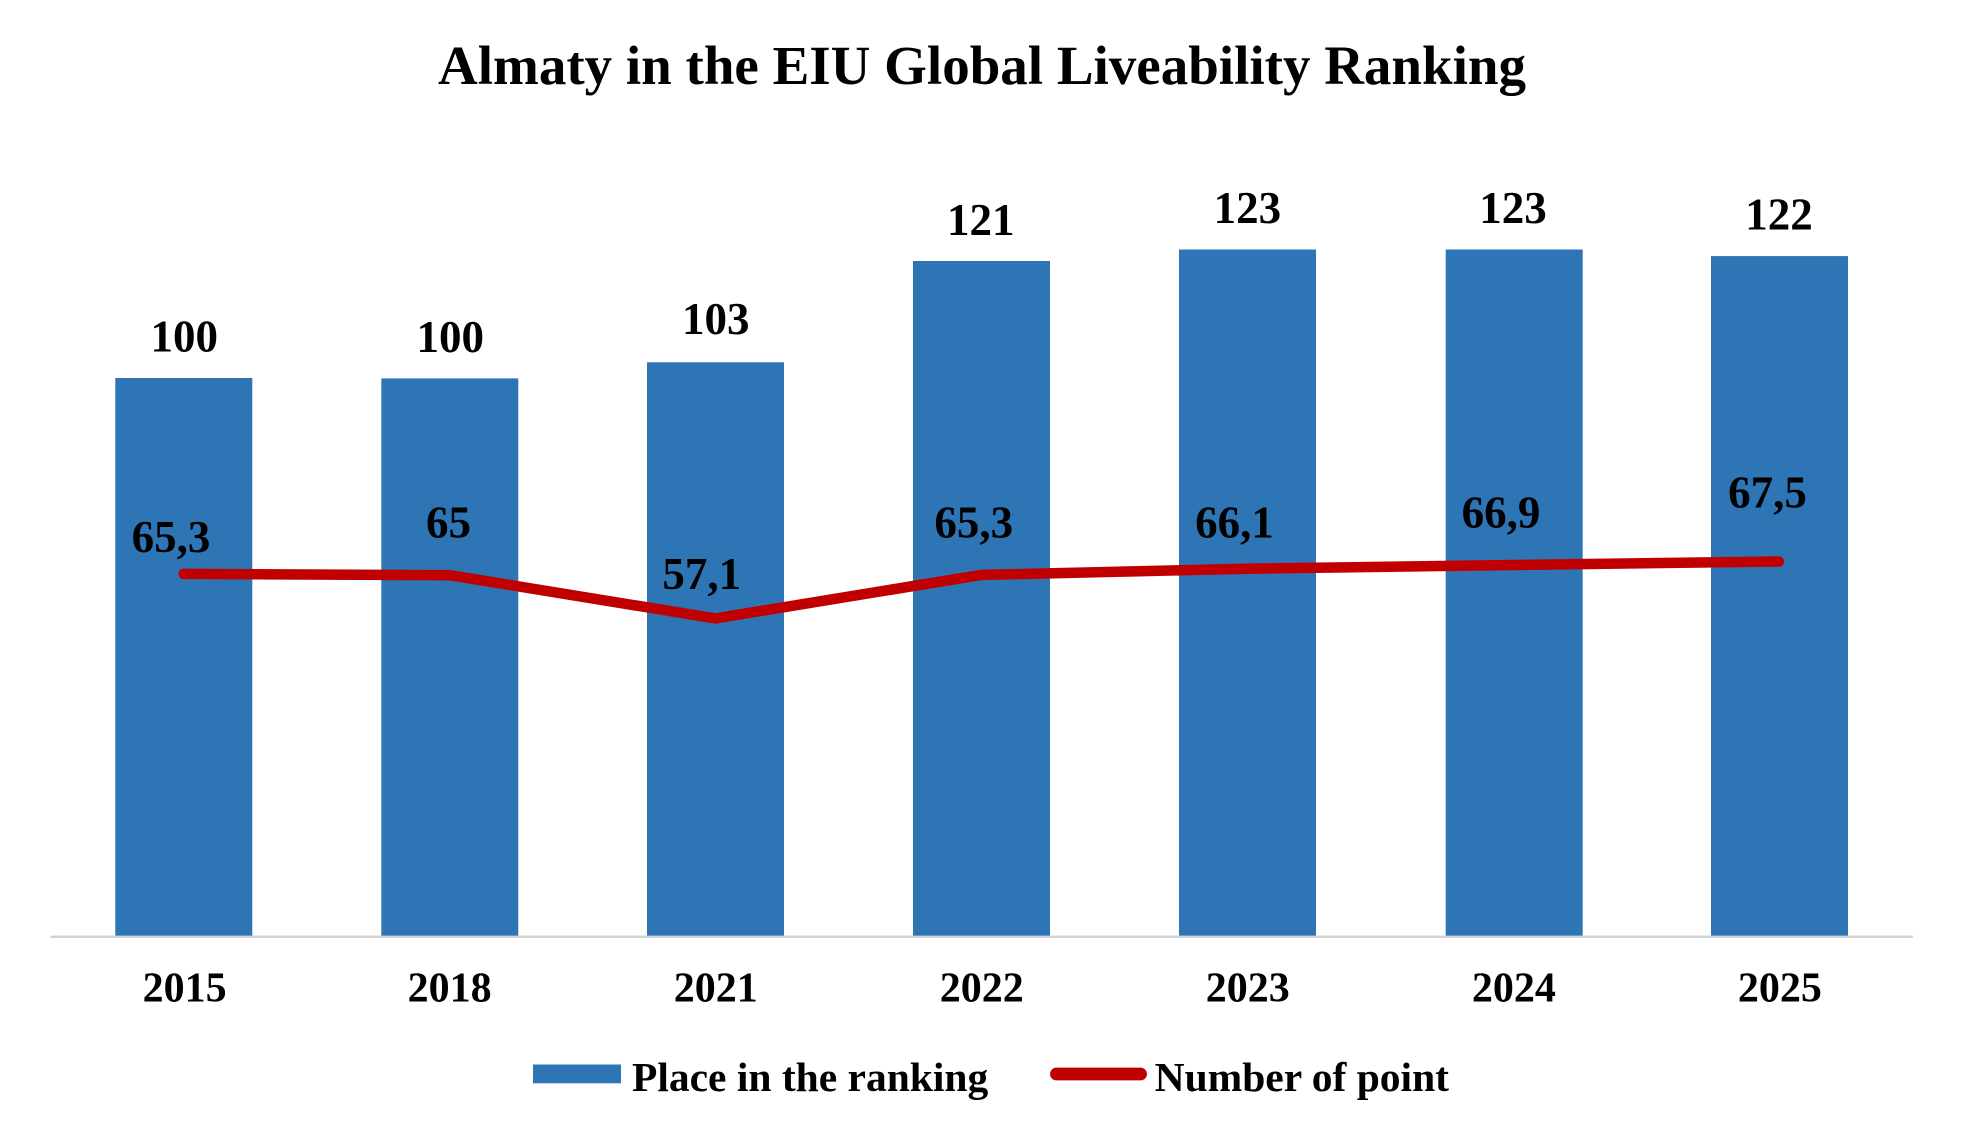 The width and height of the screenshot is (1963, 1138). I want to click on svg-text: 66,1, so click(1234, 523).